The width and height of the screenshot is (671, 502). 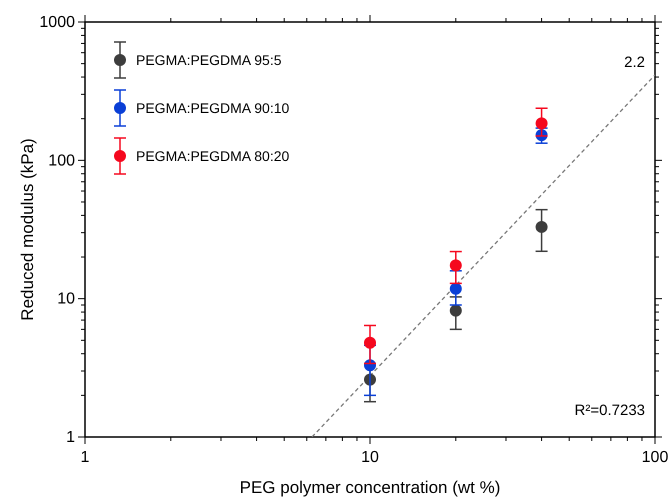 I want to click on x-tick-label: 100, so click(x=655, y=457).